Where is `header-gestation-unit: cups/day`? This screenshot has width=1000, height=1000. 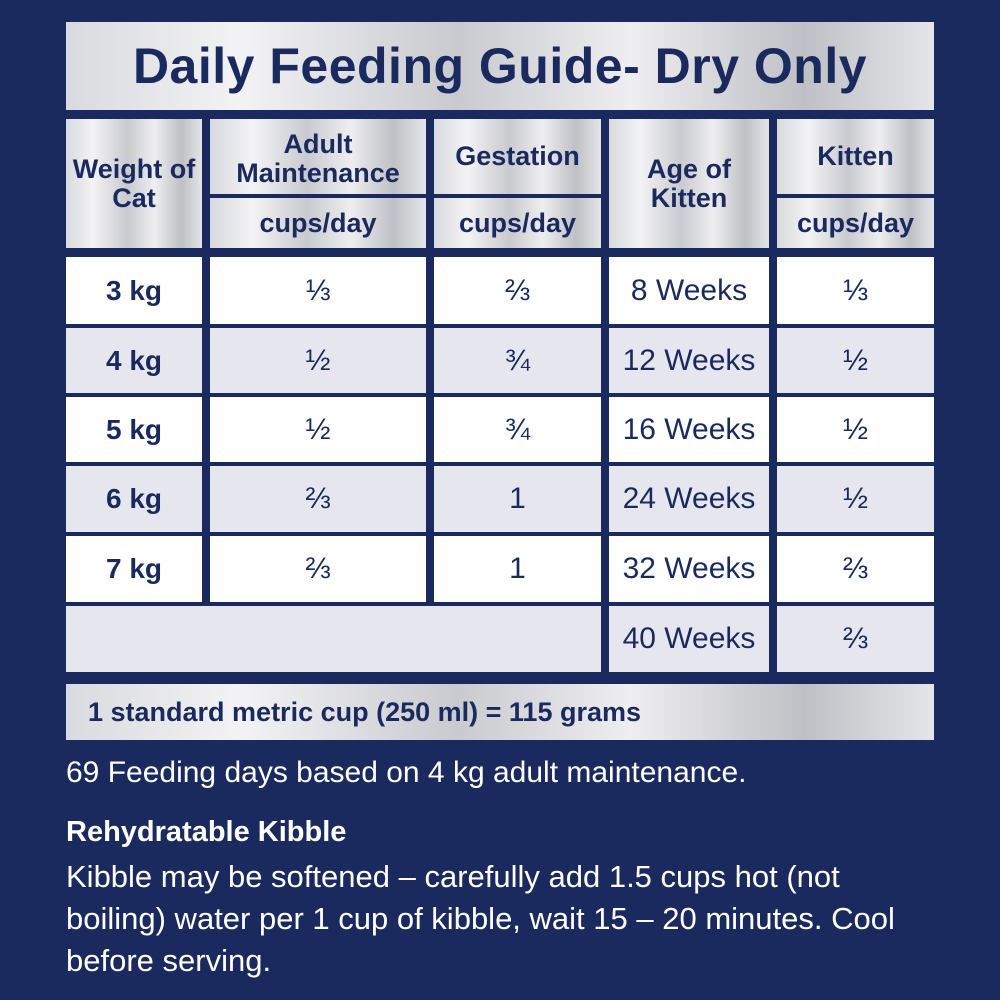
header-gestation-unit: cups/day is located at coordinates (517, 223).